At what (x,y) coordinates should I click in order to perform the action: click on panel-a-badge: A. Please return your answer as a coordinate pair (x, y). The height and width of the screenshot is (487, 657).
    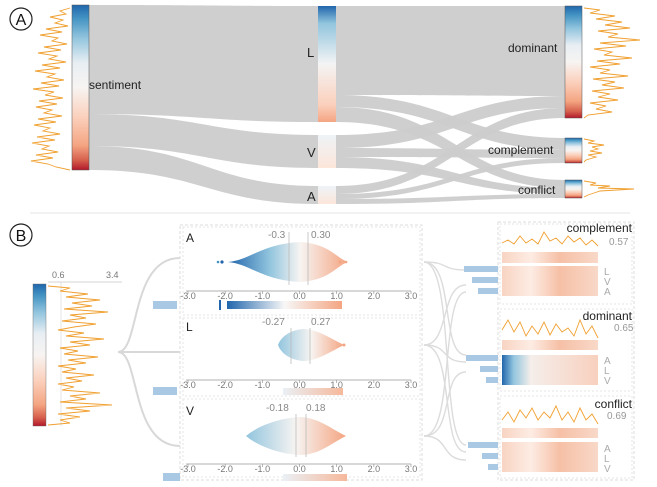
    Looking at the image, I should click on (21, 19).